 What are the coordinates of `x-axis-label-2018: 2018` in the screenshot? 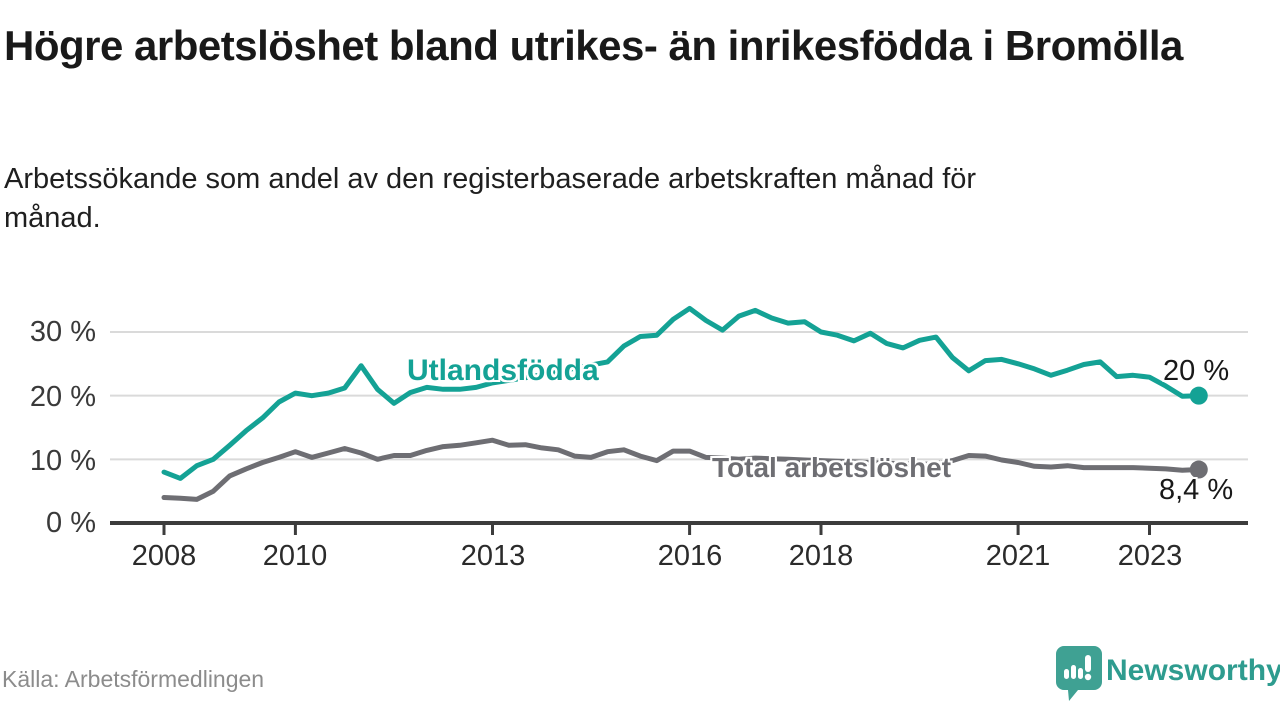 It's located at (821, 556).